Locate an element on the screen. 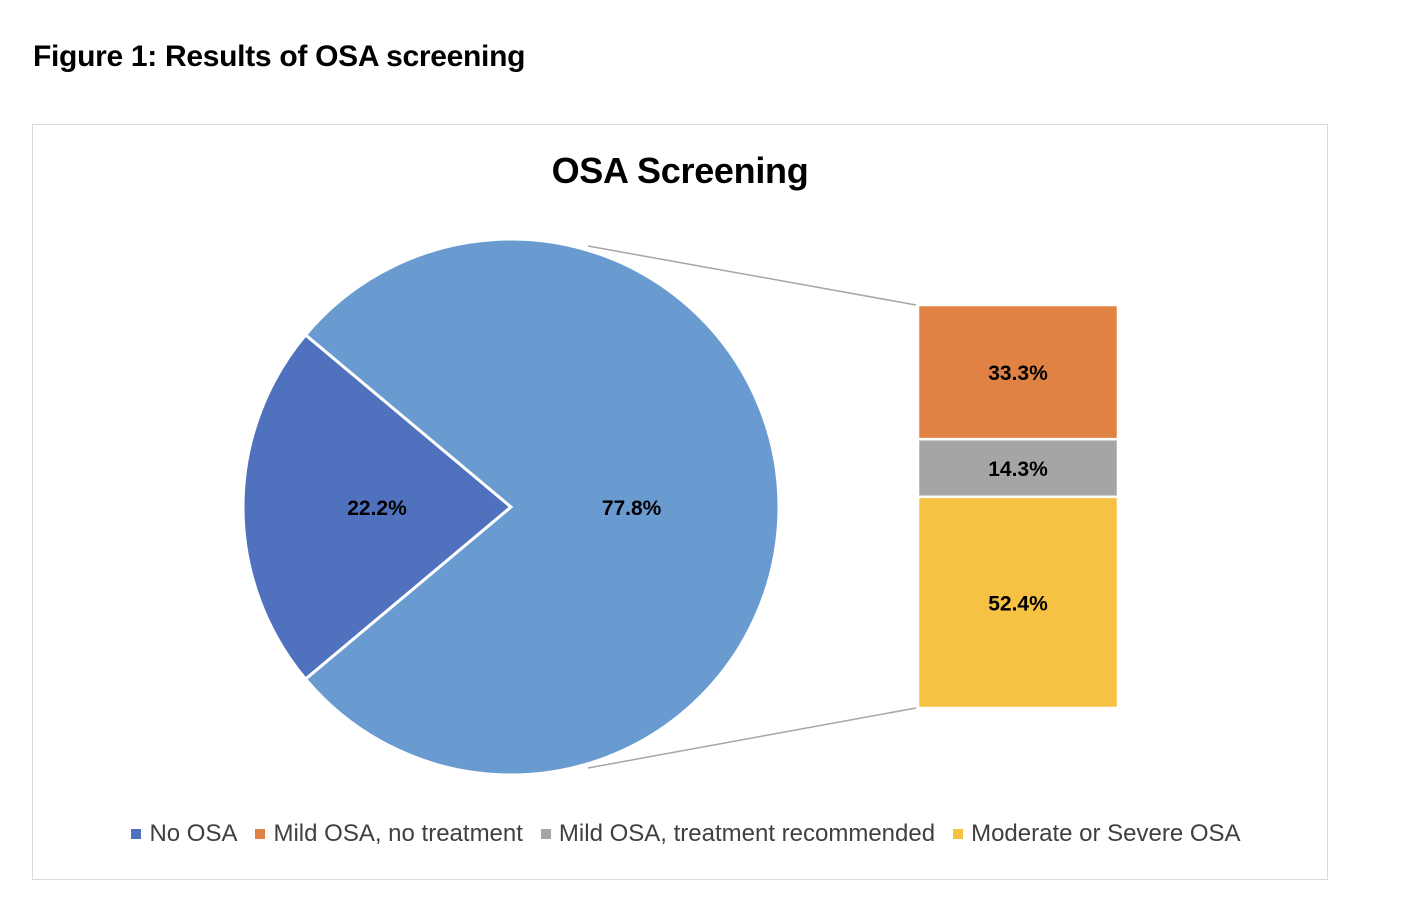  chart-title: OSA Screening is located at coordinates (680, 170).